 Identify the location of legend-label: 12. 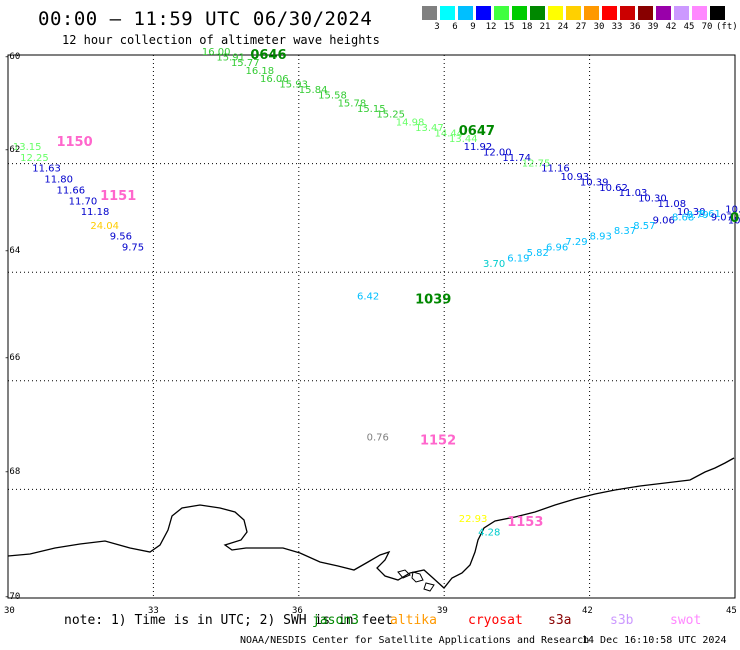
(491, 27).